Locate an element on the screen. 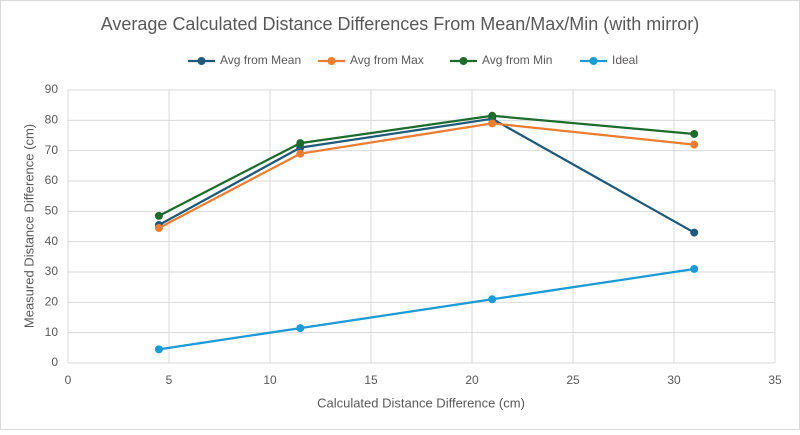 This screenshot has height=435, width=800. x-tick-label: 10 is located at coordinates (270, 380).